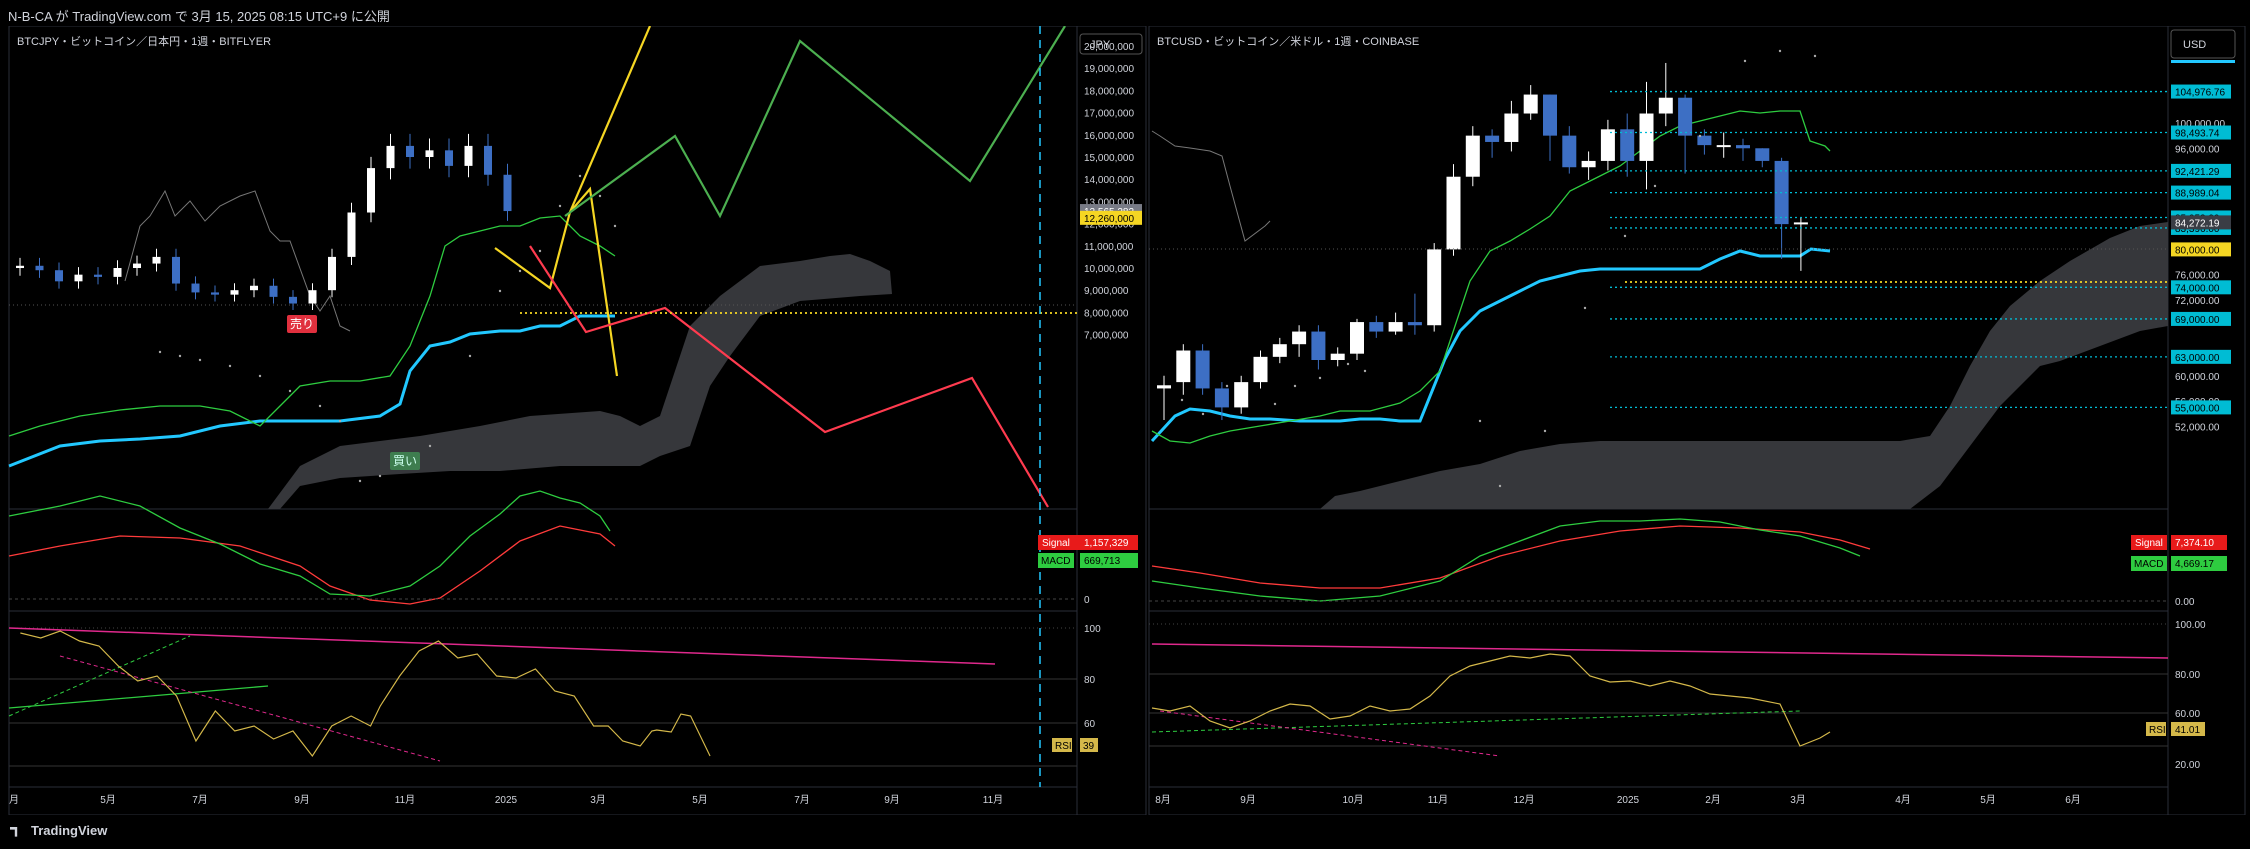  I want to click on right-level-tag-text: 63,000.00, so click(2197, 358).